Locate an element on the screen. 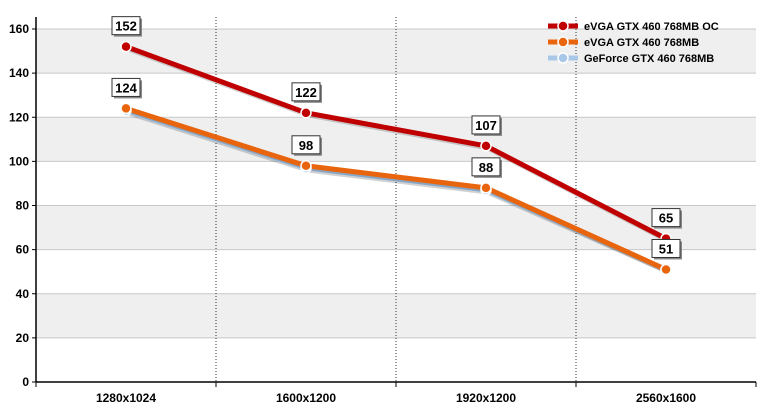  data-label: 98 is located at coordinates (306, 145).